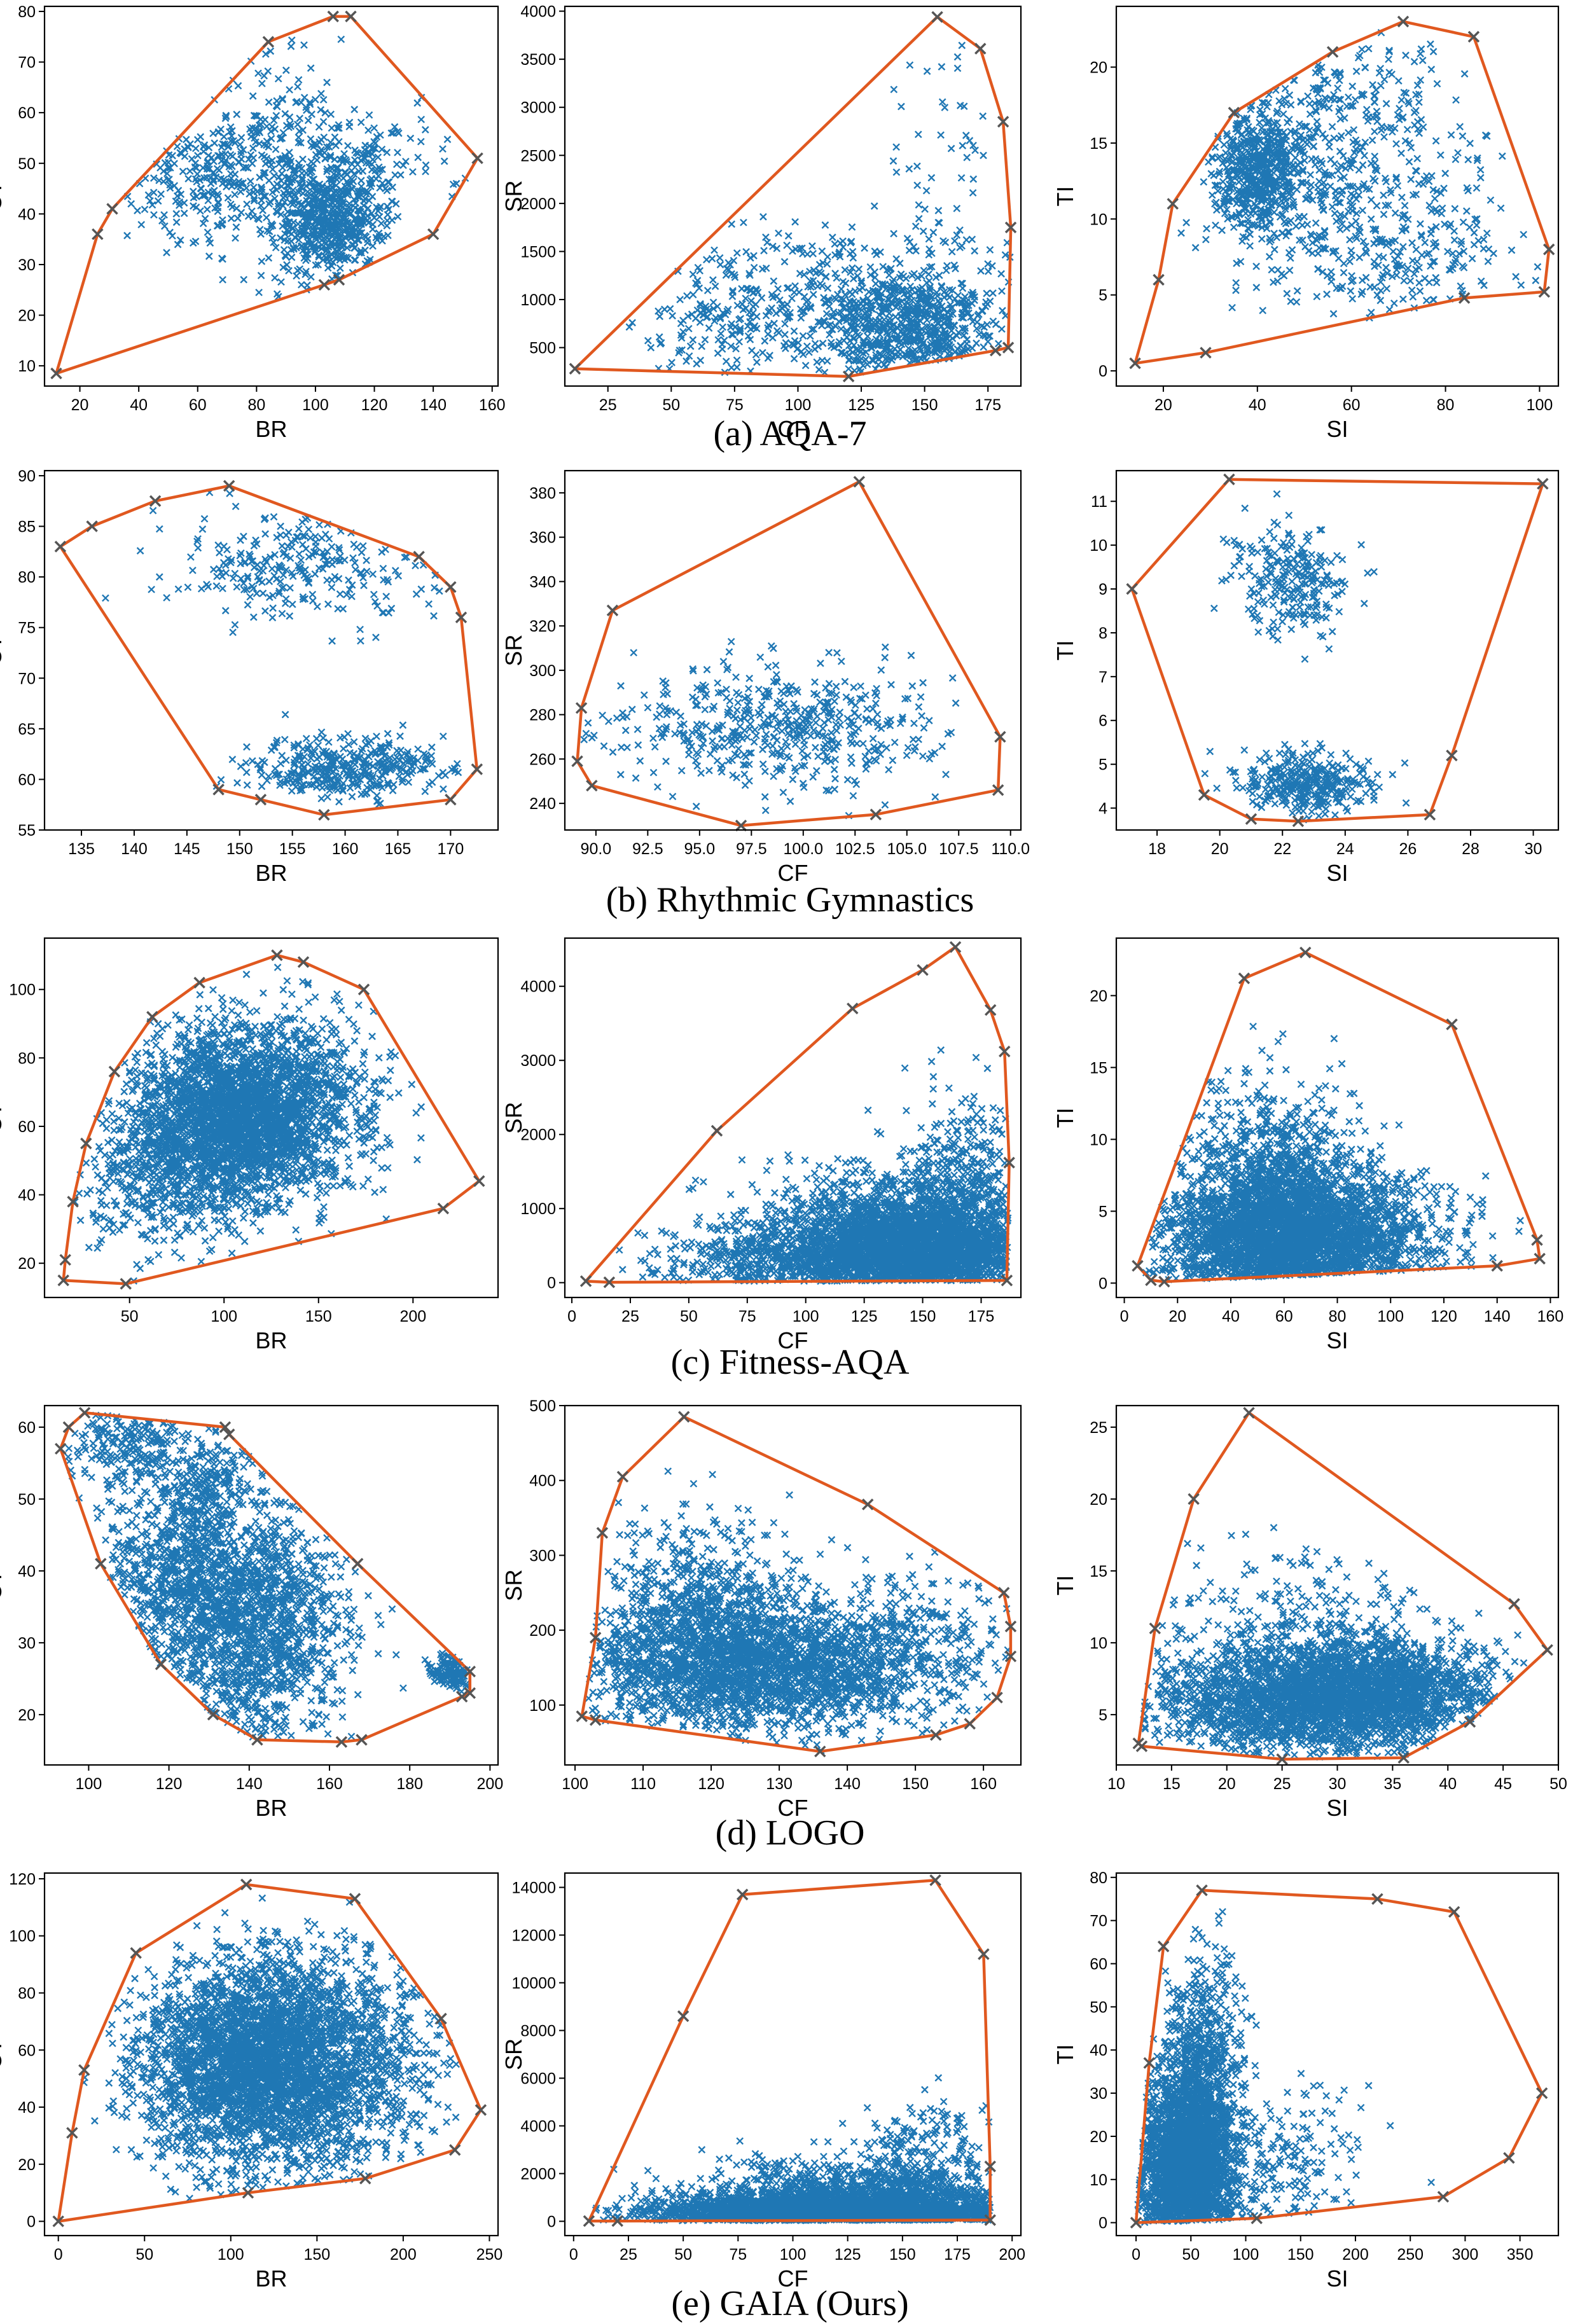 The width and height of the screenshot is (1580, 2324). What do you see at coordinates (1098, 219) in the screenshot?
I see `panel-0-2-ytick-label-2: 10` at bounding box center [1098, 219].